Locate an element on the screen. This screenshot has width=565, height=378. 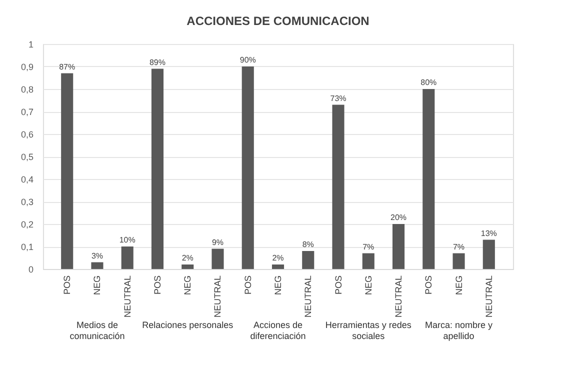
data-label: 13% is located at coordinates (488, 233).